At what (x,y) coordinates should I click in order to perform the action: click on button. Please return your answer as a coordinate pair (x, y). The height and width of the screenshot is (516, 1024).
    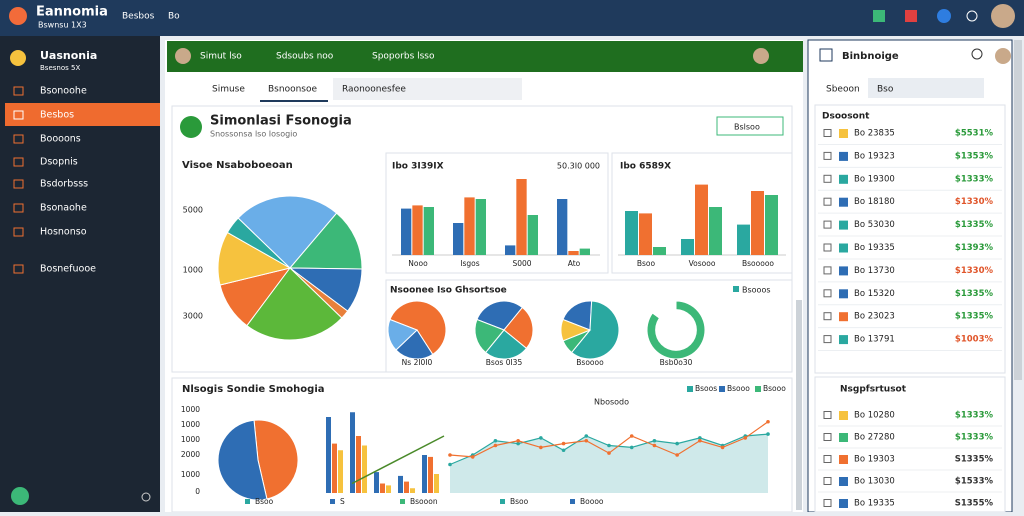
    Looking at the image, I should click on (750, 126).